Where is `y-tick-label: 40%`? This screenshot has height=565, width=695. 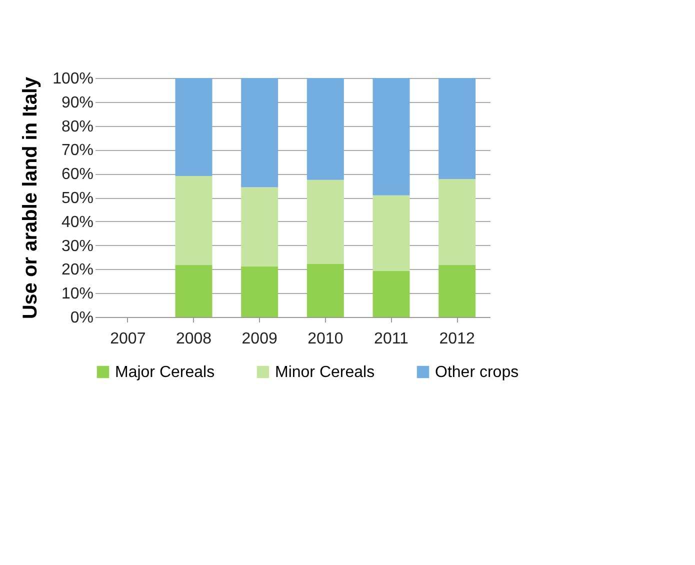
y-tick-label: 40% is located at coordinates (77, 222).